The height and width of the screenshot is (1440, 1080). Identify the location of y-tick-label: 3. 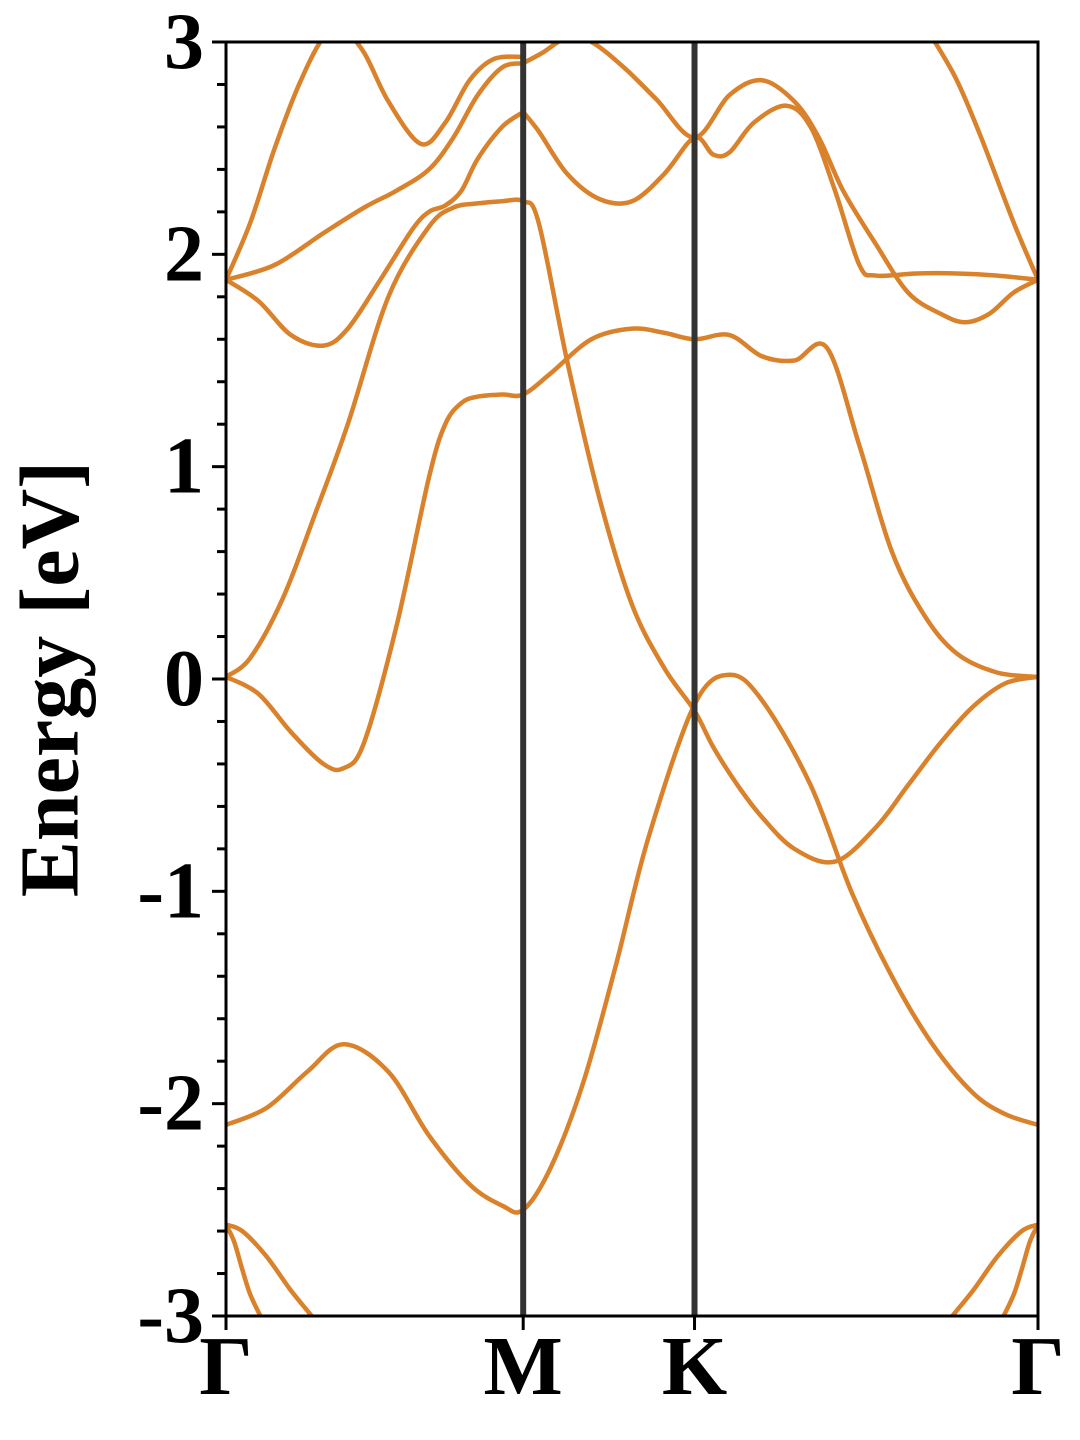
(184, 43).